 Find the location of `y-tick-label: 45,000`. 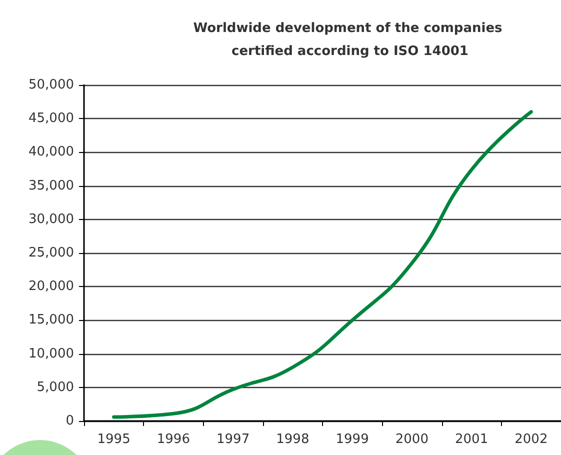

y-tick-label: 45,000 is located at coordinates (51, 118).